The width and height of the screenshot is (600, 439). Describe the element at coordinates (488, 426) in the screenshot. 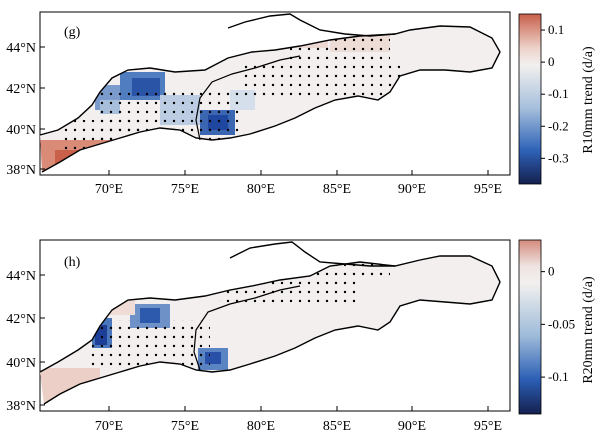

I see `panel-h-lon-tick-label: 95°E` at that location.